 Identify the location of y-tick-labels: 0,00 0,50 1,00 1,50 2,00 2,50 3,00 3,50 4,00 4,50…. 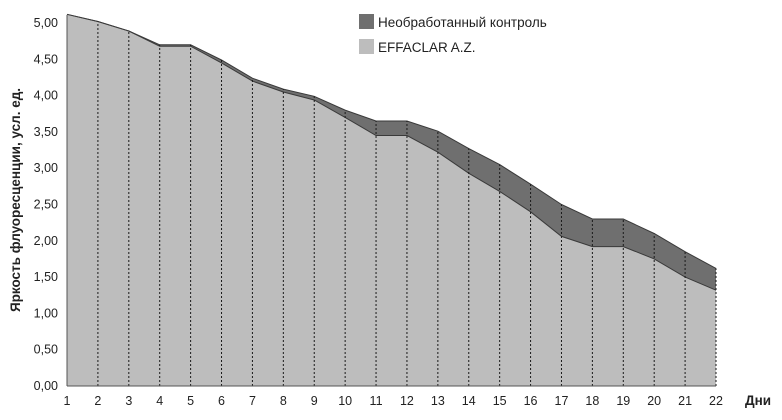
(46, 204).